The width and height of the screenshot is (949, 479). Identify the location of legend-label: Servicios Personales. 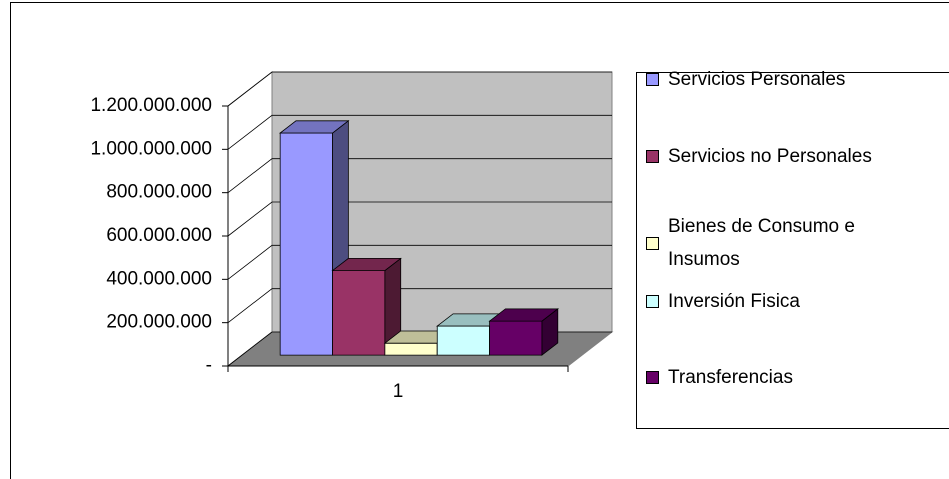
(756, 79).